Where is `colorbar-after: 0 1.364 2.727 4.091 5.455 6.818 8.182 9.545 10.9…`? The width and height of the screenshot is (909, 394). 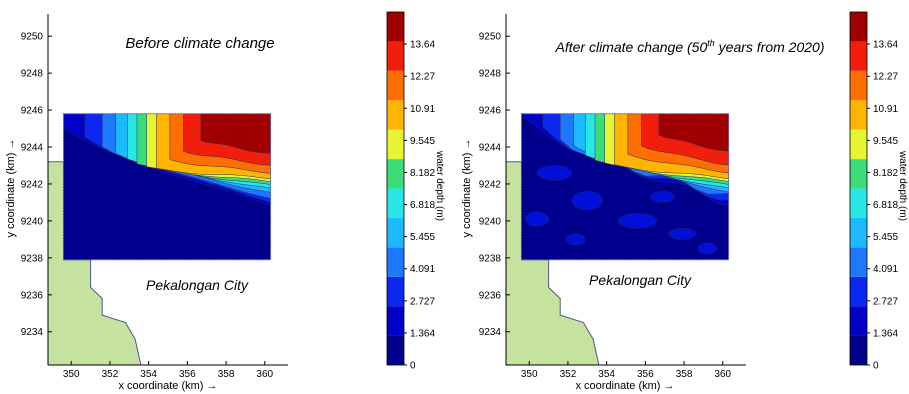
colorbar-after: 0 1.364 2.727 4.091 5.455 6.818 8.182 9.545 10.9… is located at coordinates (878, 191).